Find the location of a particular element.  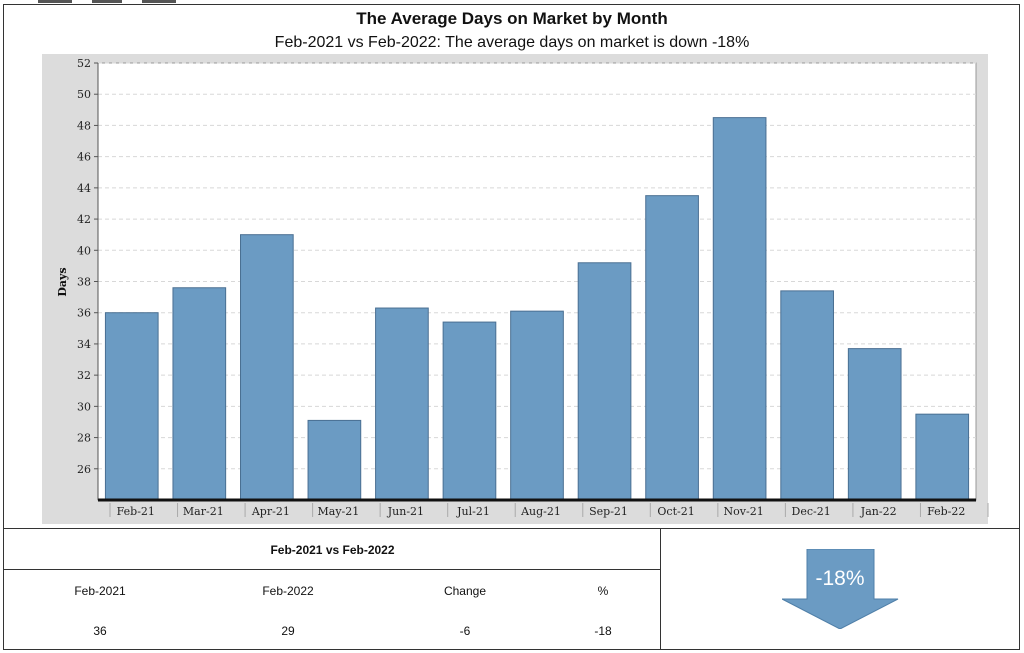

comparison-divider is located at coordinates (332, 569).